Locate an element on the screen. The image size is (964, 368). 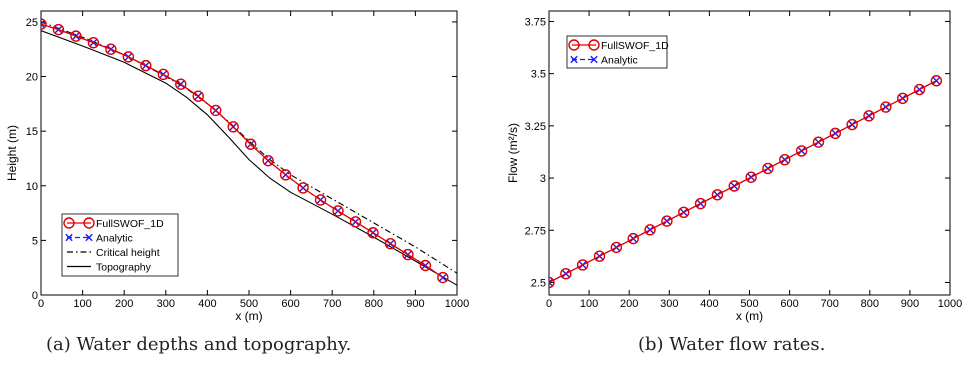
x-tick-label: 800 is located at coordinates (870, 304).